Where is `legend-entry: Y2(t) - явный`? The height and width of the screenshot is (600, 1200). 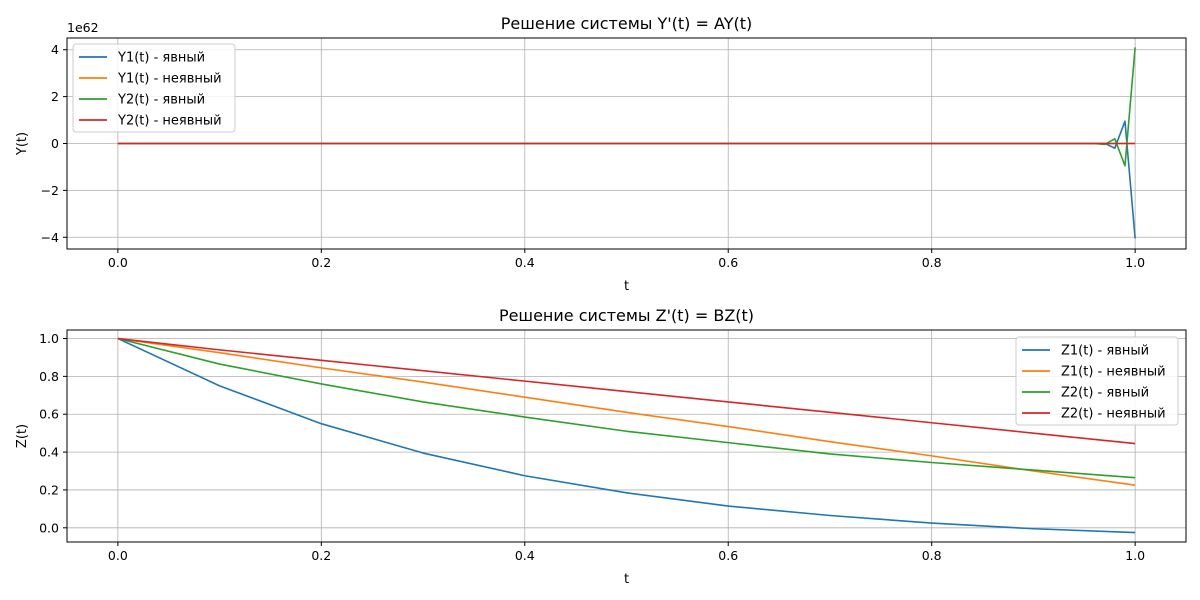
legend-entry: Y2(t) - явный is located at coordinates (161, 100).